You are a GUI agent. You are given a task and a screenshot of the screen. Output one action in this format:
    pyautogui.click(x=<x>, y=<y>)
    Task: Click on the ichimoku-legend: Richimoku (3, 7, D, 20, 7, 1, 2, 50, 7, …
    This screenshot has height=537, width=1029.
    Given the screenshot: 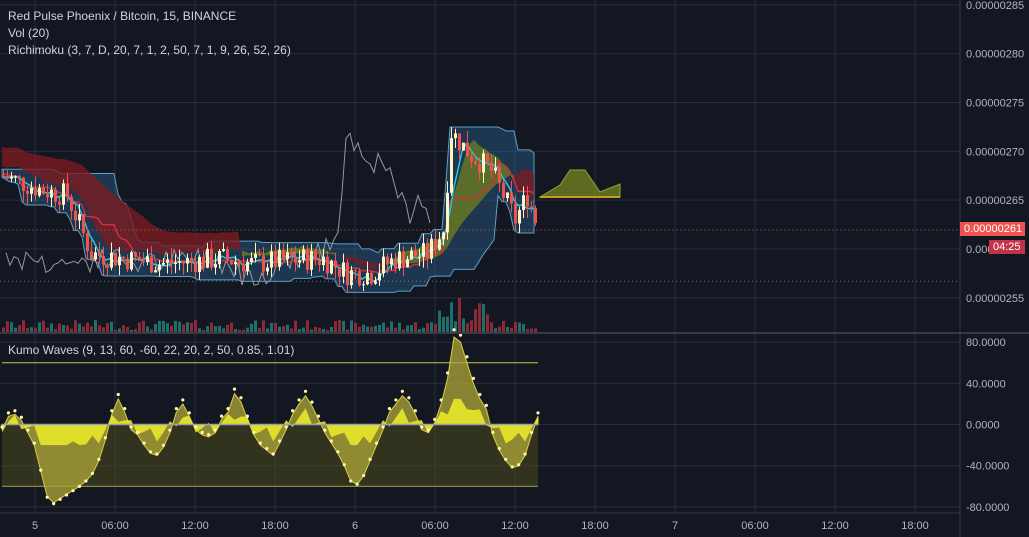 What is the action you would take?
    pyautogui.click(x=149, y=50)
    